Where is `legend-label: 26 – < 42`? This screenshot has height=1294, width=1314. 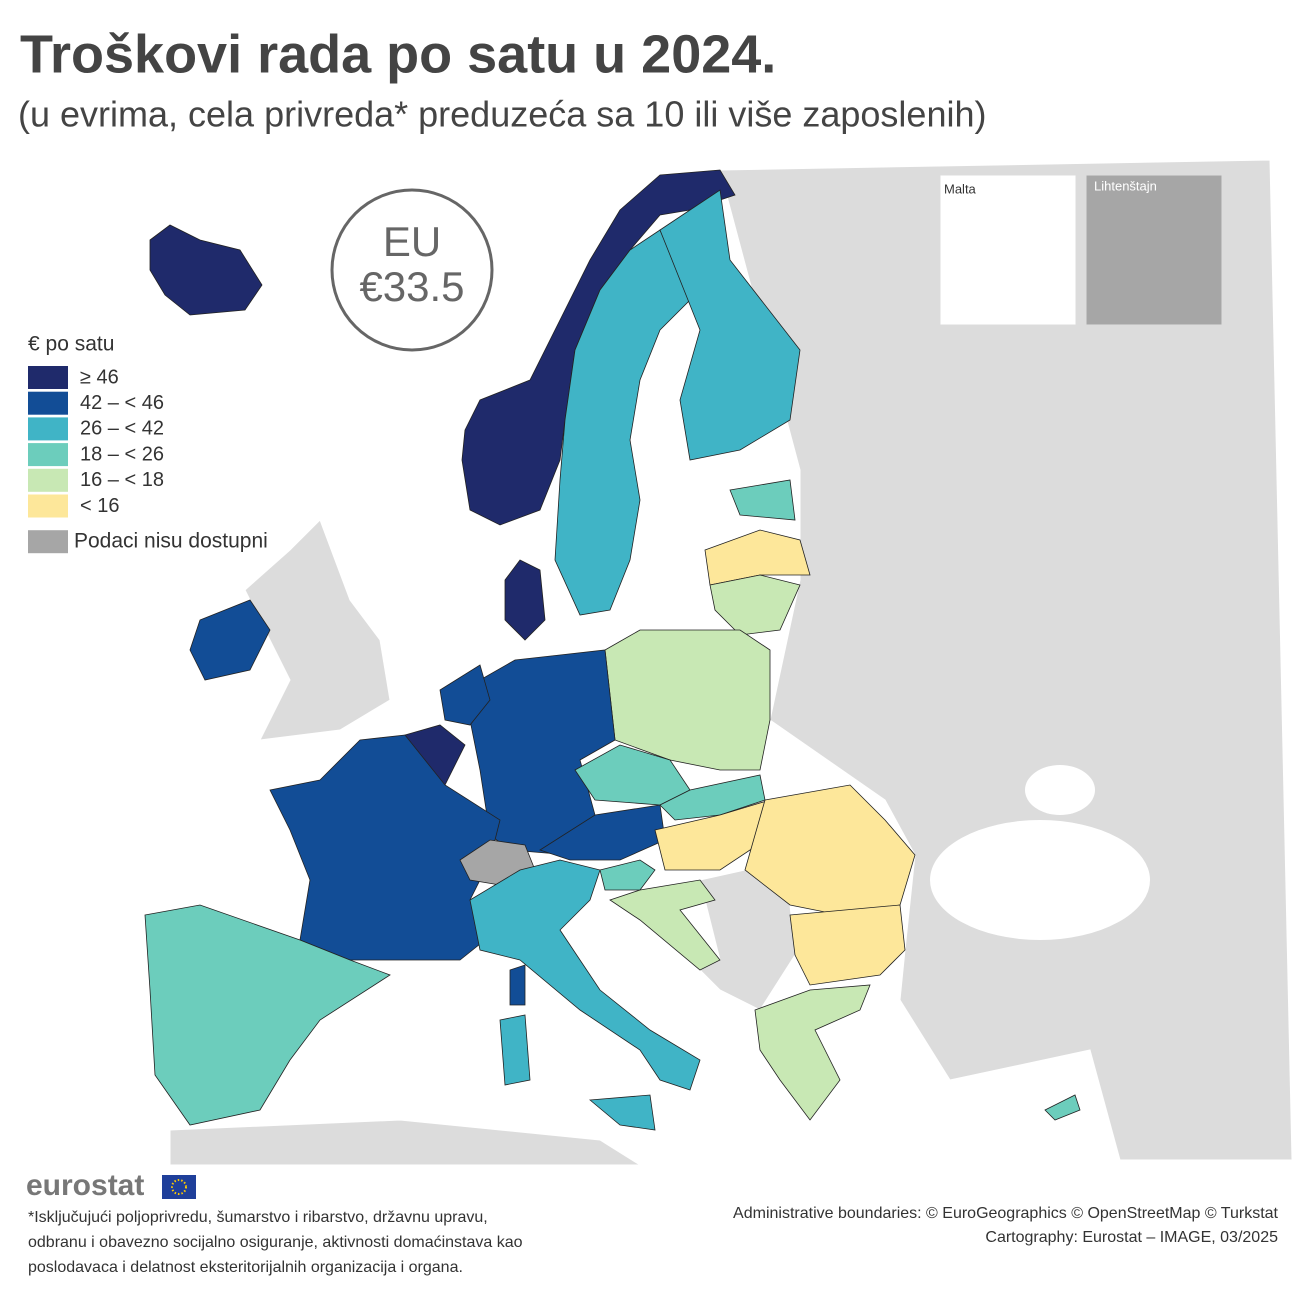 legend-label: 26 – < 42 is located at coordinates (122, 429).